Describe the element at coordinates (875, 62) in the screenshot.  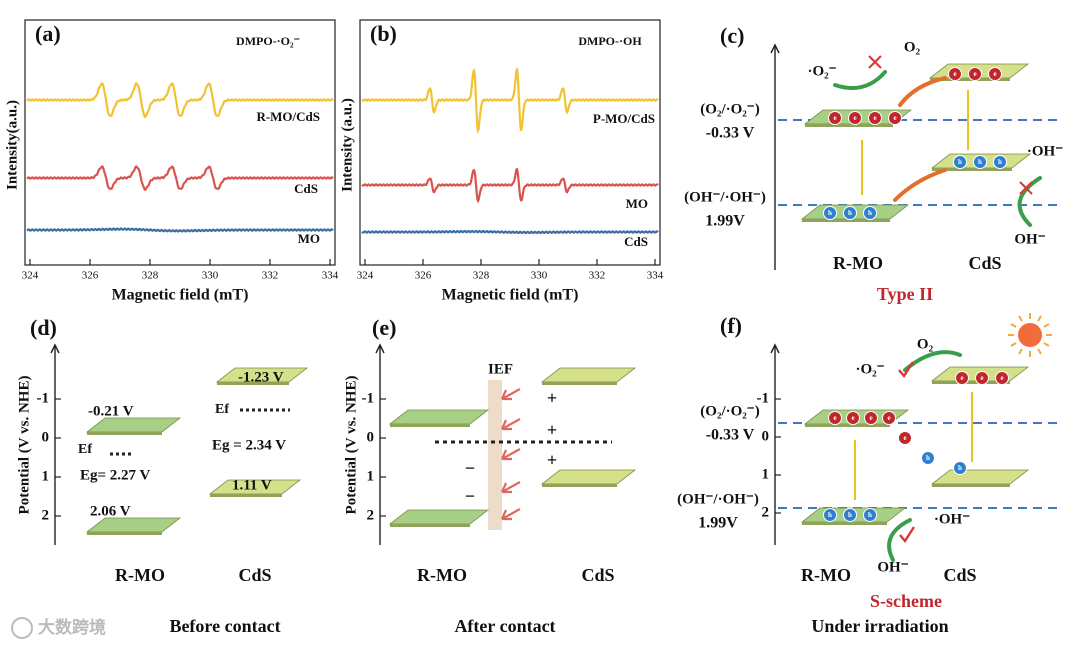
I see `cross-mark` at that location.